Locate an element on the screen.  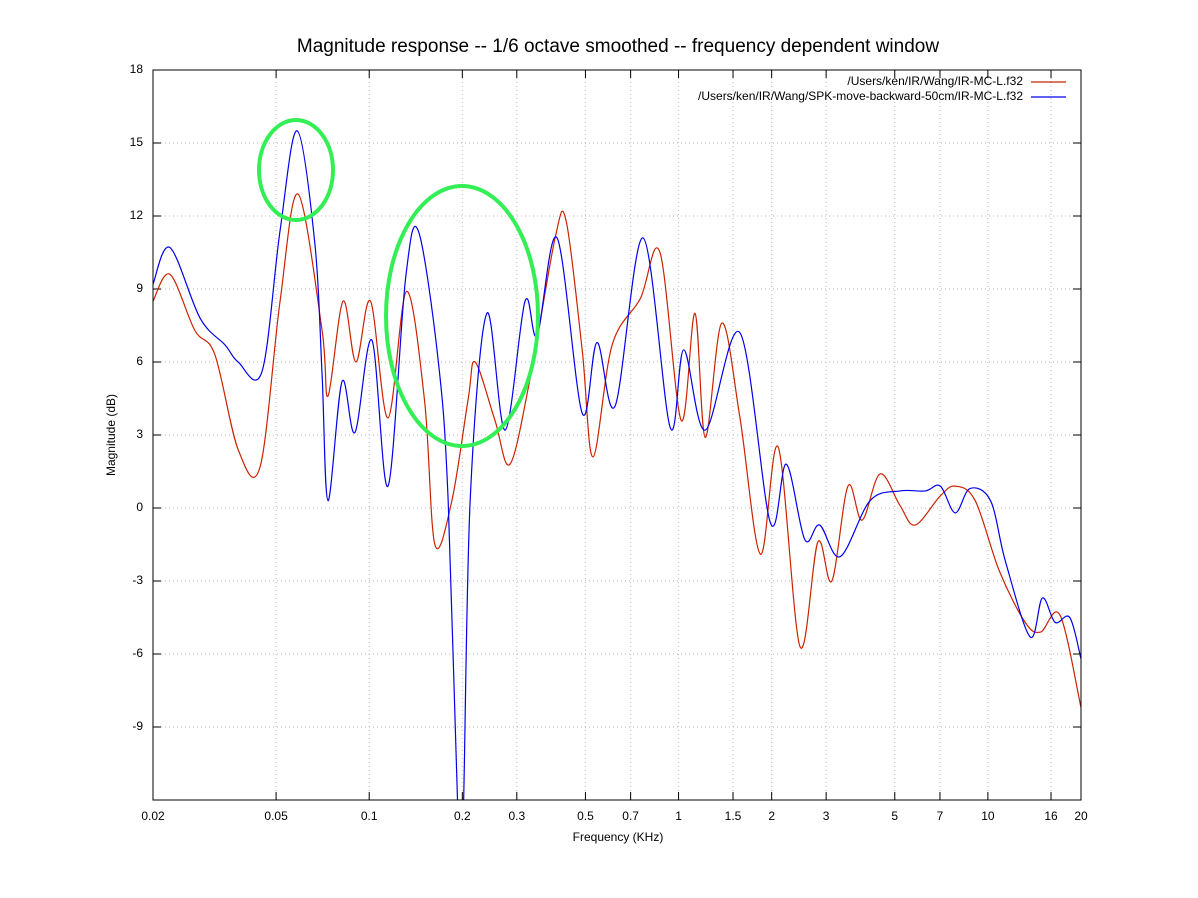
x-tick-label: 10 is located at coordinates (988, 816).